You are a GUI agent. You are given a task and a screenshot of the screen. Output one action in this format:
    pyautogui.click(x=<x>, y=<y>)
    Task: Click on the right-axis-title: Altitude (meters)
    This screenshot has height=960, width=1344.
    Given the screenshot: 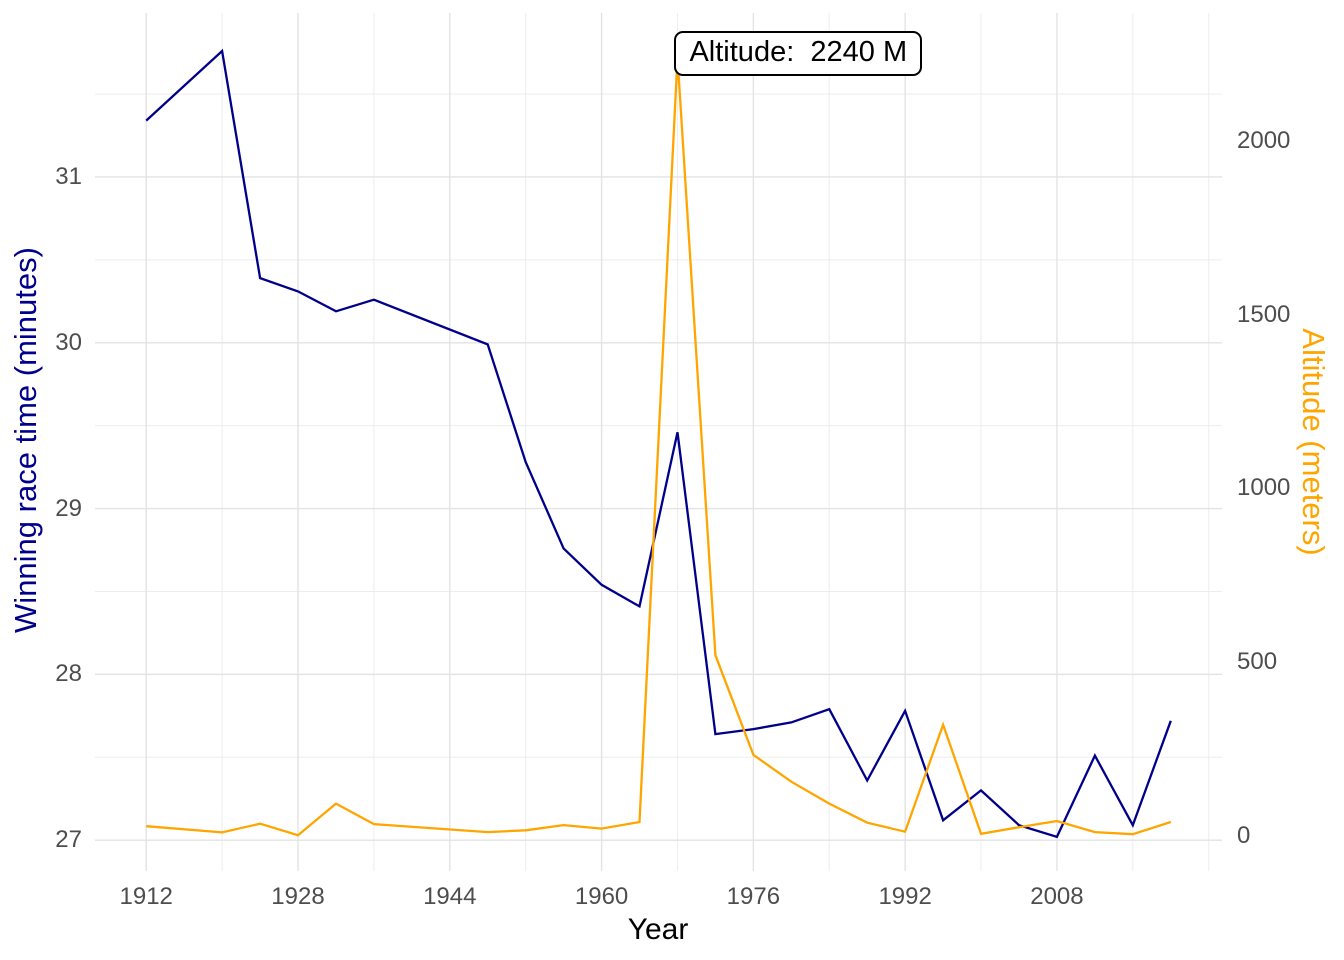 What is the action you would take?
    pyautogui.click(x=1313, y=442)
    